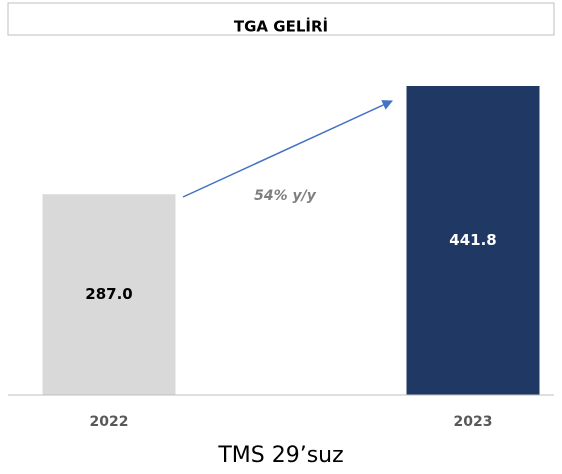 The width and height of the screenshot is (562, 474). I want to click on x-tick-label: 2022, so click(109, 422).